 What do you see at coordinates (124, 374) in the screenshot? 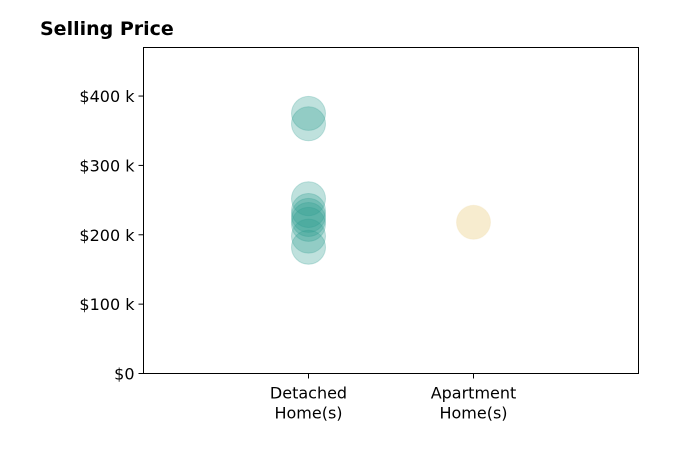
I see `y-tick-label: $0` at bounding box center [124, 374].